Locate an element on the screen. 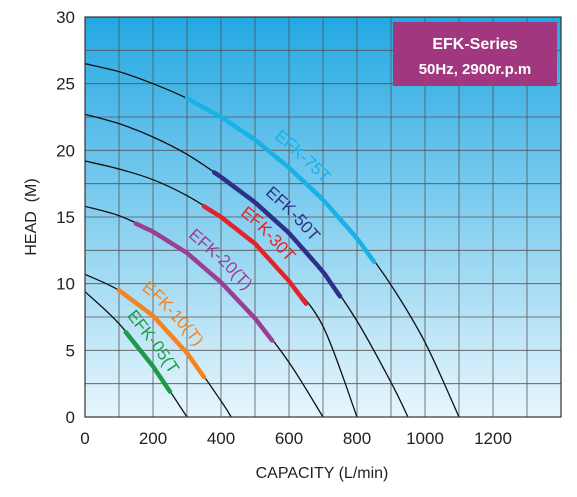 Image resolution: width=577 pixels, height=497 pixels. y-tick-label: 25 is located at coordinates (65, 84).